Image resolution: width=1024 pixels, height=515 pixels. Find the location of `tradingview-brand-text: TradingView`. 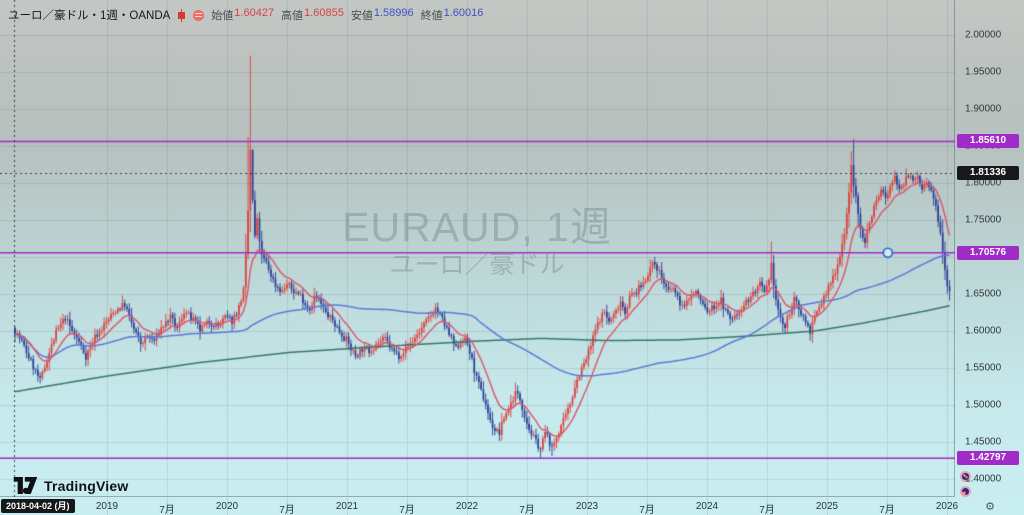

tradingview-brand-text: TradingView is located at coordinates (86, 485).